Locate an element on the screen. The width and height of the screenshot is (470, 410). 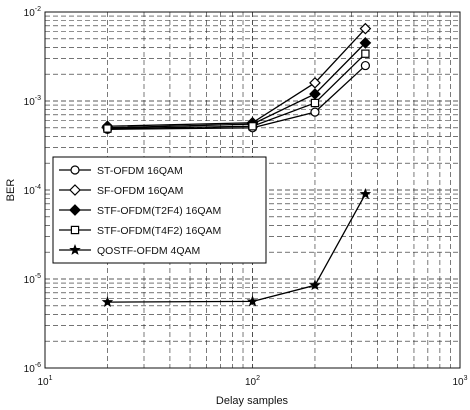
y-tick-label: 10⁻⁵ is located at coordinates (32, 279).